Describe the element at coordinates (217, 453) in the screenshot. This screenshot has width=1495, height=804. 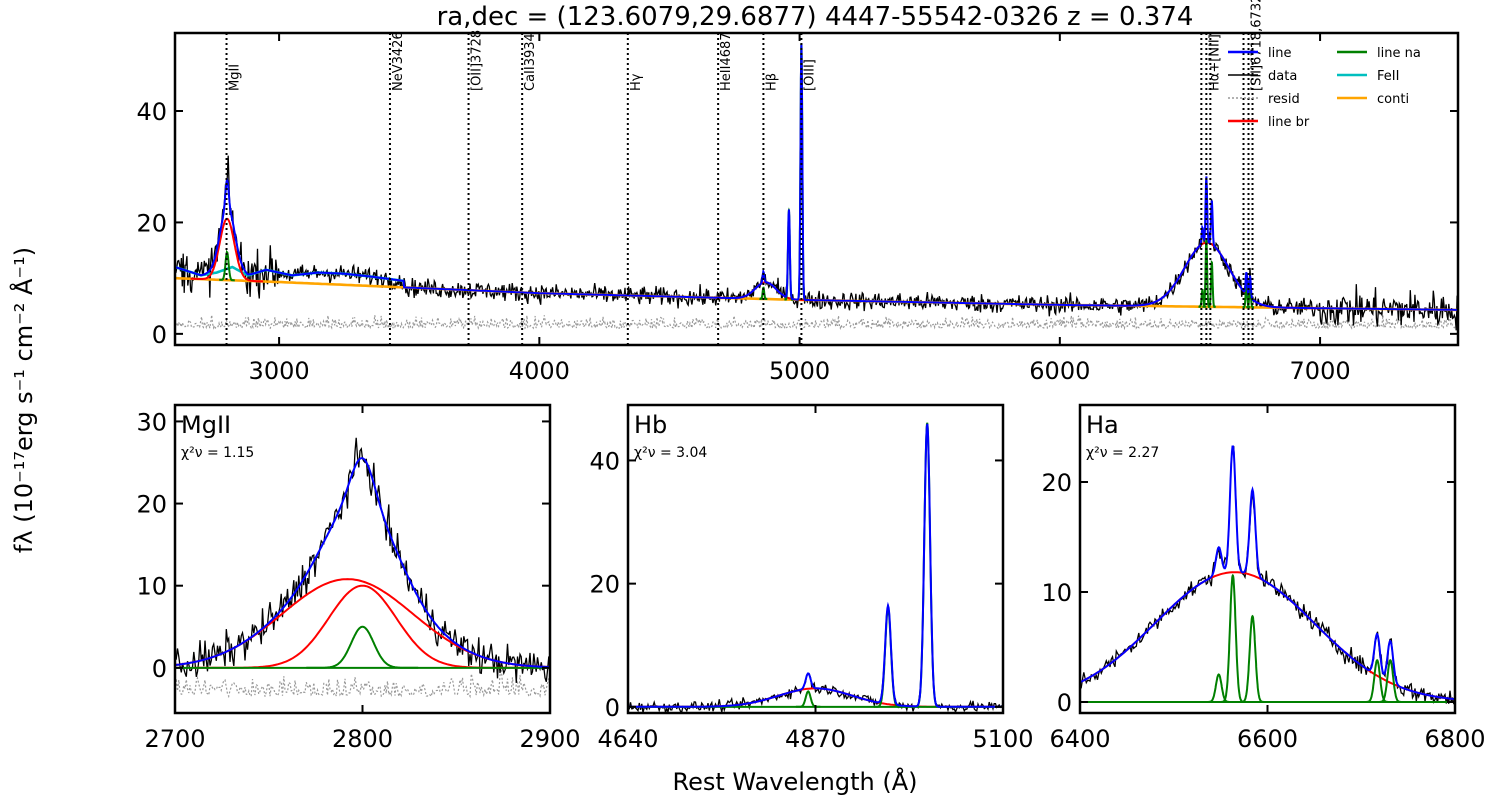
I see `panel-chi2: χ²ν = 1.15` at that location.